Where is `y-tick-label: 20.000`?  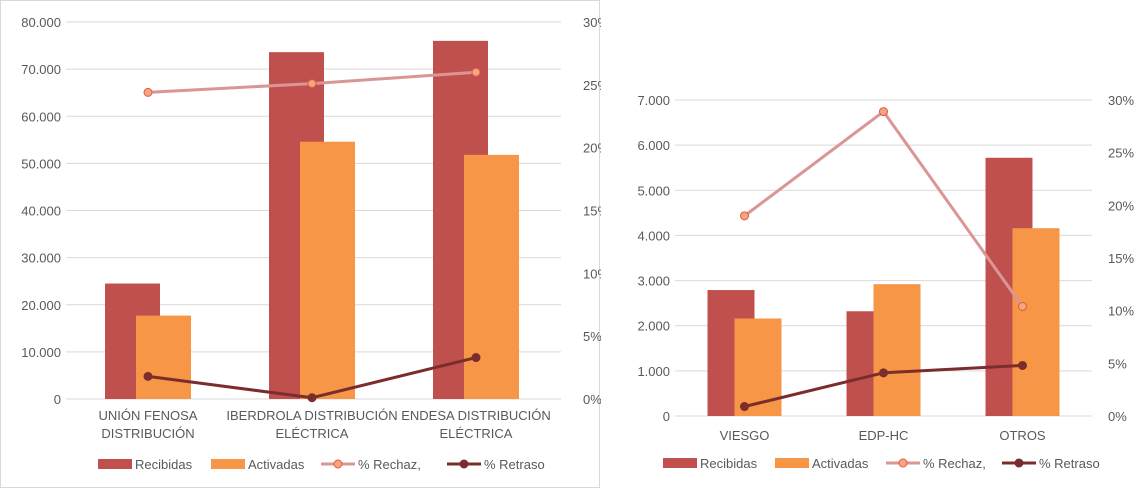
y-tick-label: 20.000 is located at coordinates (41, 305).